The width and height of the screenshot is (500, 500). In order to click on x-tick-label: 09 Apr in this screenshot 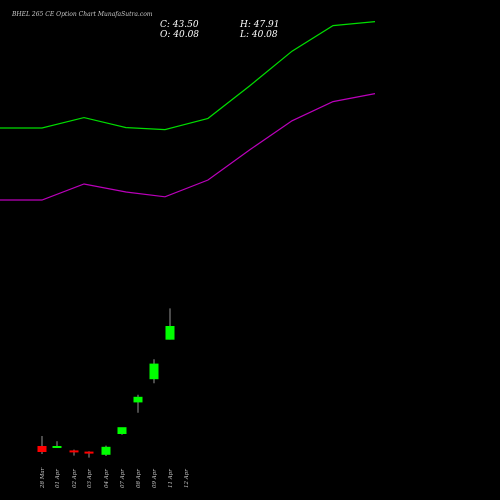, I will do `click(155, 478)`.